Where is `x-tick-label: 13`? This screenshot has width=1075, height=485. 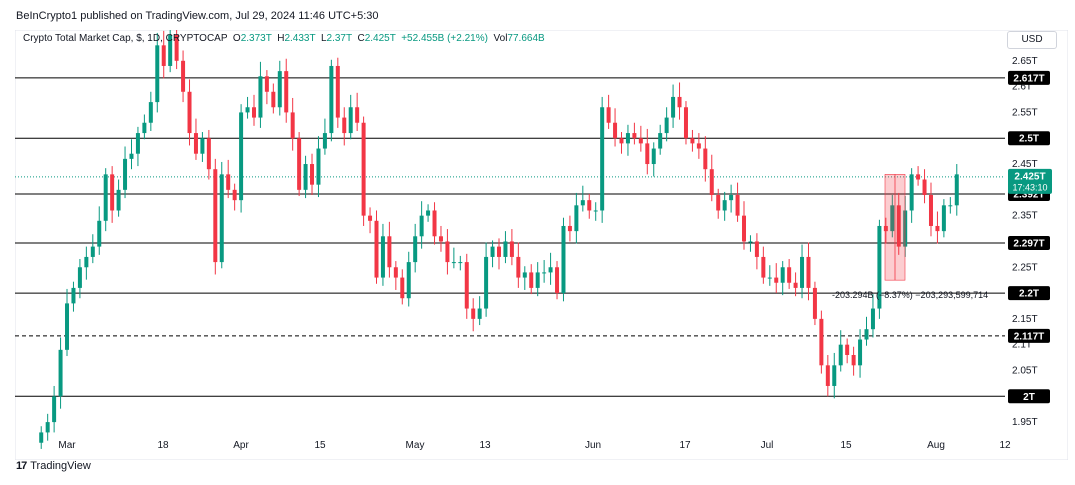 x-tick-label: 13 is located at coordinates (485, 445).